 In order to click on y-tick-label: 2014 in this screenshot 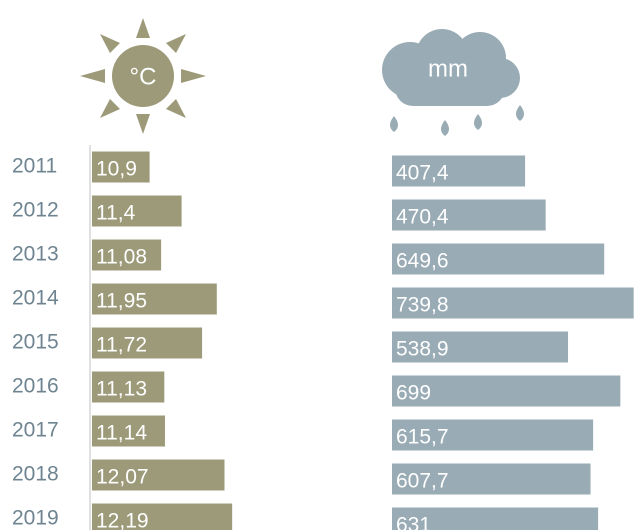, I will do `click(35, 298)`.